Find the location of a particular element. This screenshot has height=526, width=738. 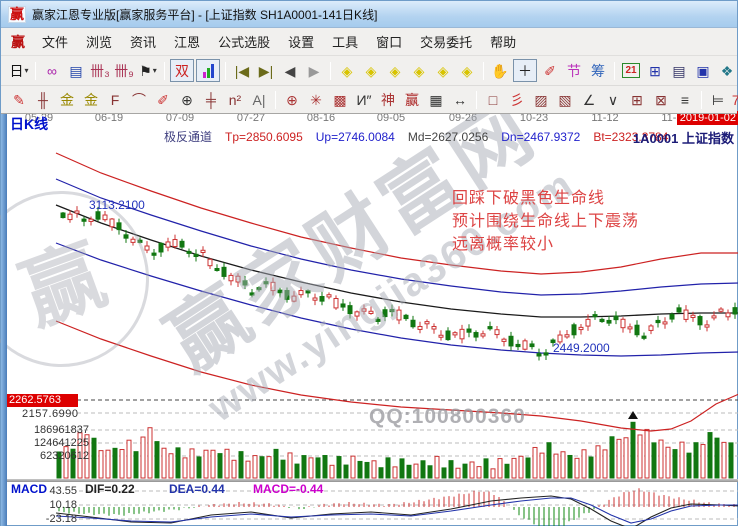

menu-item-0: 文件 is located at coordinates (55, 42).